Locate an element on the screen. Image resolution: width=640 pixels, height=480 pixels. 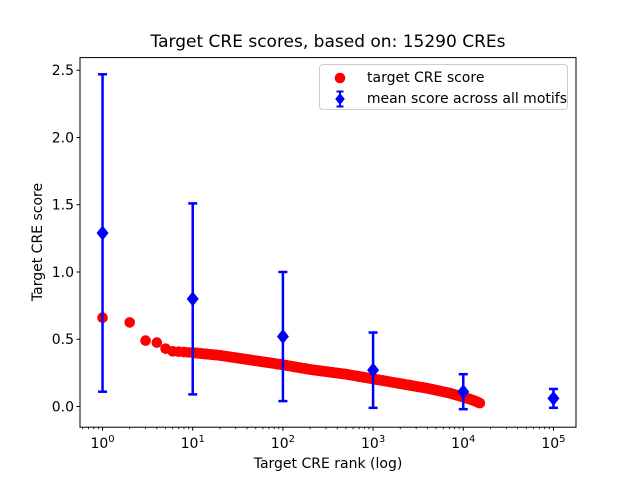
legend-circle-glyph is located at coordinates (340, 77).